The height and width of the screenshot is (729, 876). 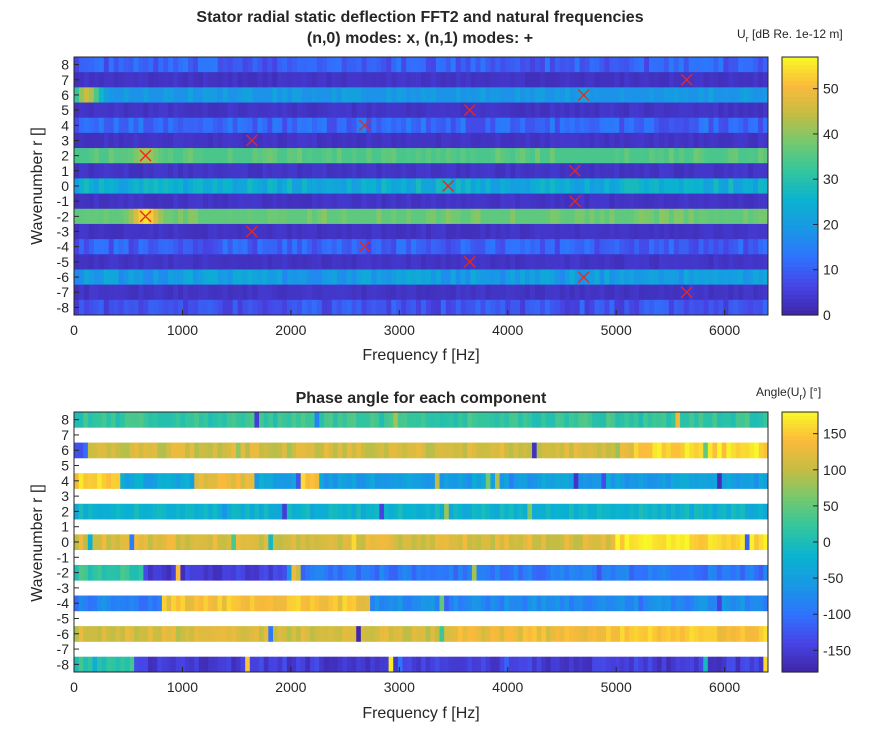 What do you see at coordinates (827, 542) in the screenshot?
I see `colorbar-tick-label: 0` at bounding box center [827, 542].